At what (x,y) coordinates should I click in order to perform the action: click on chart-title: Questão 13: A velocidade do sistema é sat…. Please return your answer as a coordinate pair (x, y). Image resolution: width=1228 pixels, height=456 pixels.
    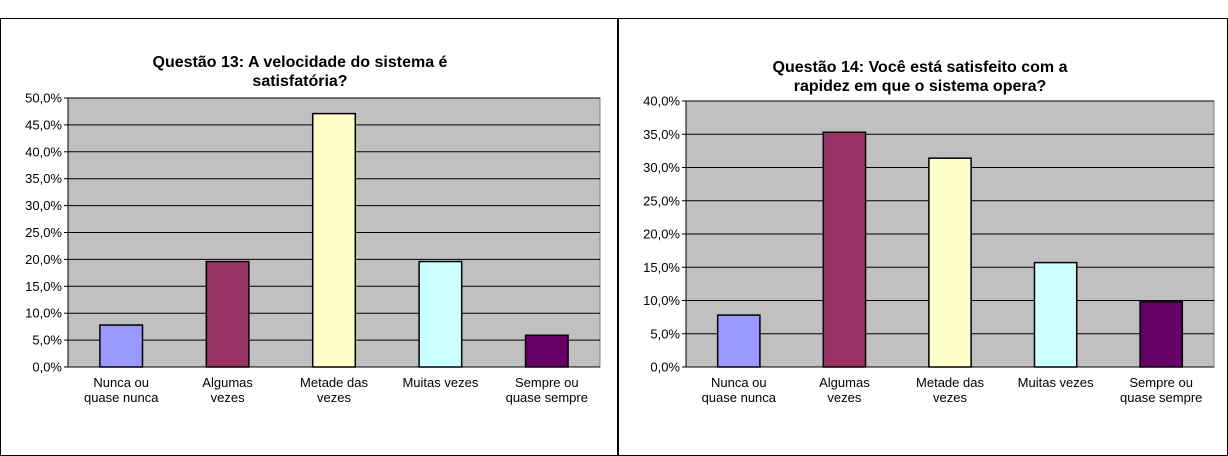
    Looking at the image, I should click on (300, 72).